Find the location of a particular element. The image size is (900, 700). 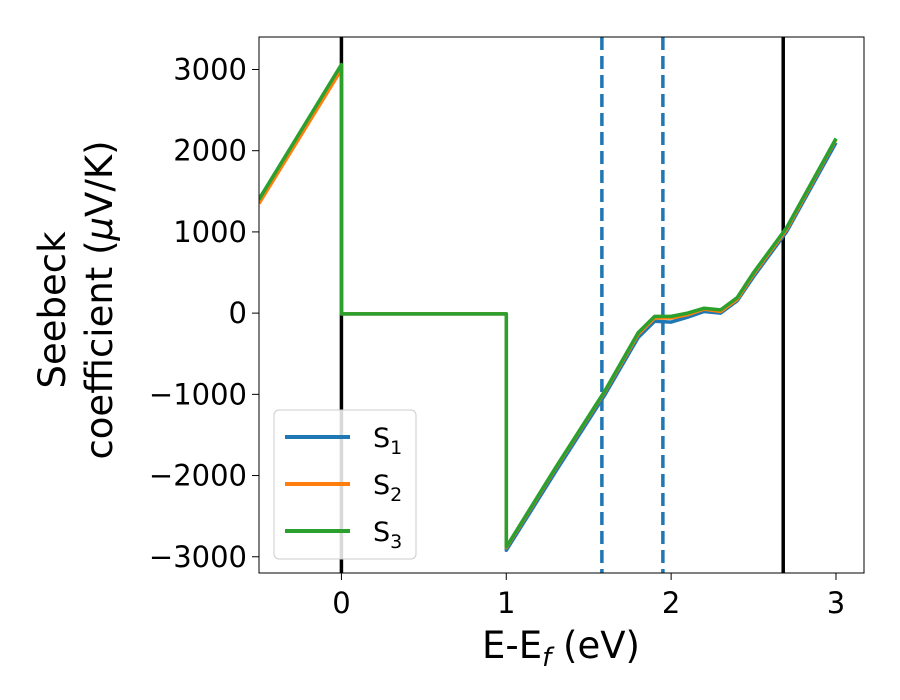

y-axis-title-line2: coefficient (μV/K) is located at coordinates (99, 299).